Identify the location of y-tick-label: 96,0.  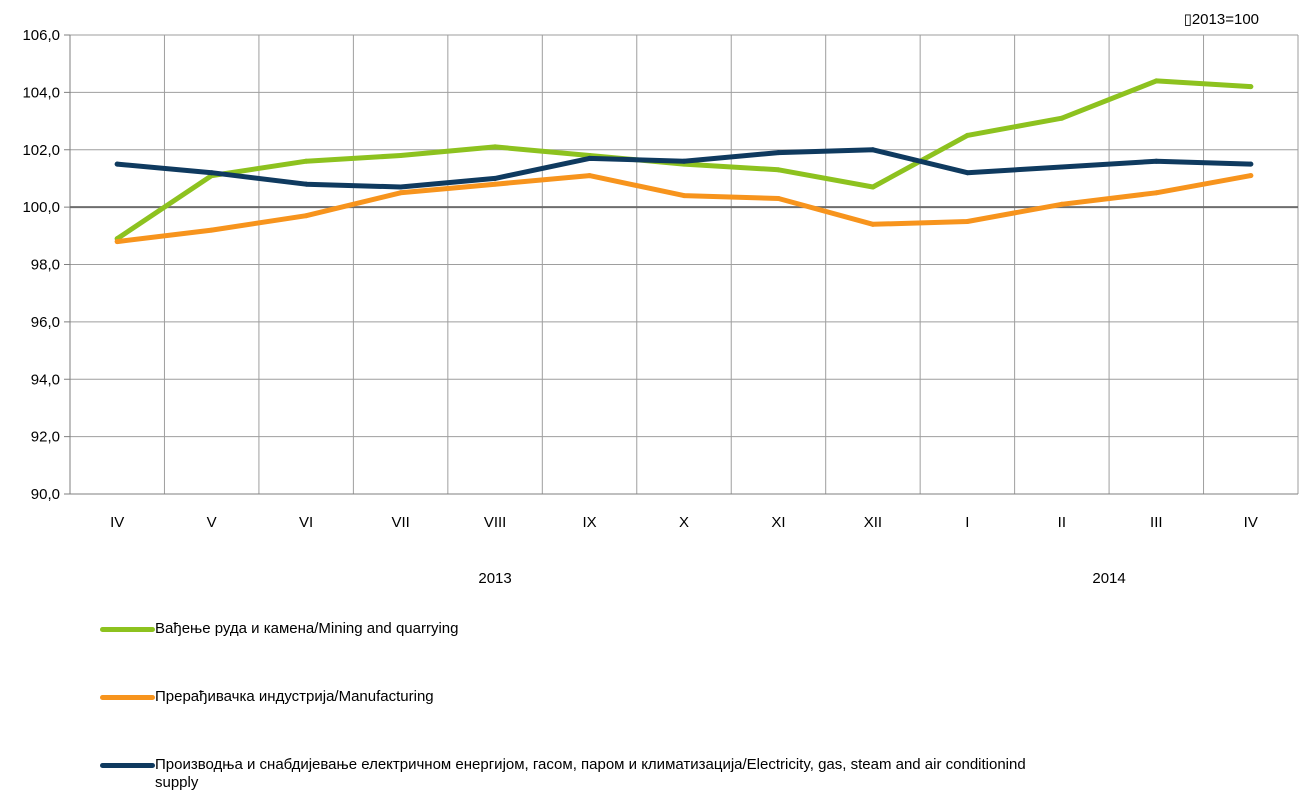
(45, 322).